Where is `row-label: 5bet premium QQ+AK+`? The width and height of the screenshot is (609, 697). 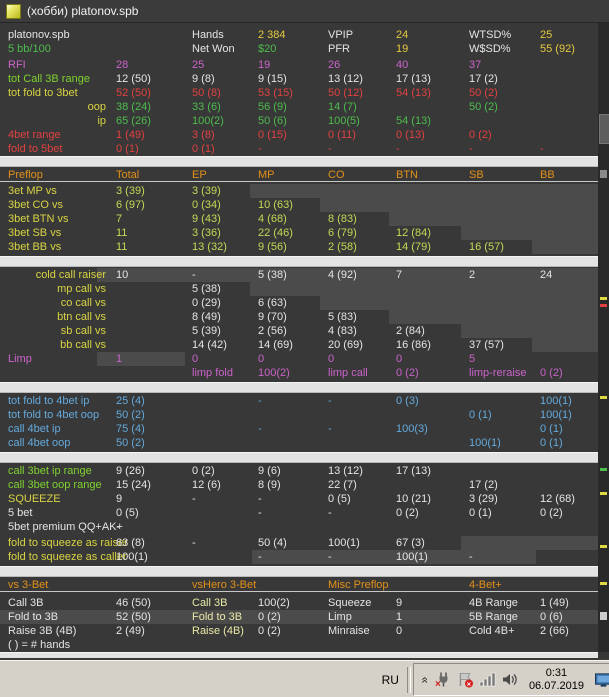
row-label: 5bet premium QQ+AK+ is located at coordinates (65, 527).